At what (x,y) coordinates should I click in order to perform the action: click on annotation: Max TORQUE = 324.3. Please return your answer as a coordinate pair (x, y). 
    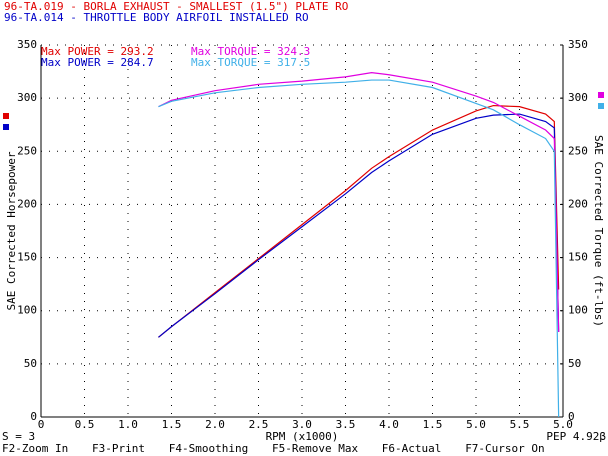
    Looking at the image, I should click on (250, 51).